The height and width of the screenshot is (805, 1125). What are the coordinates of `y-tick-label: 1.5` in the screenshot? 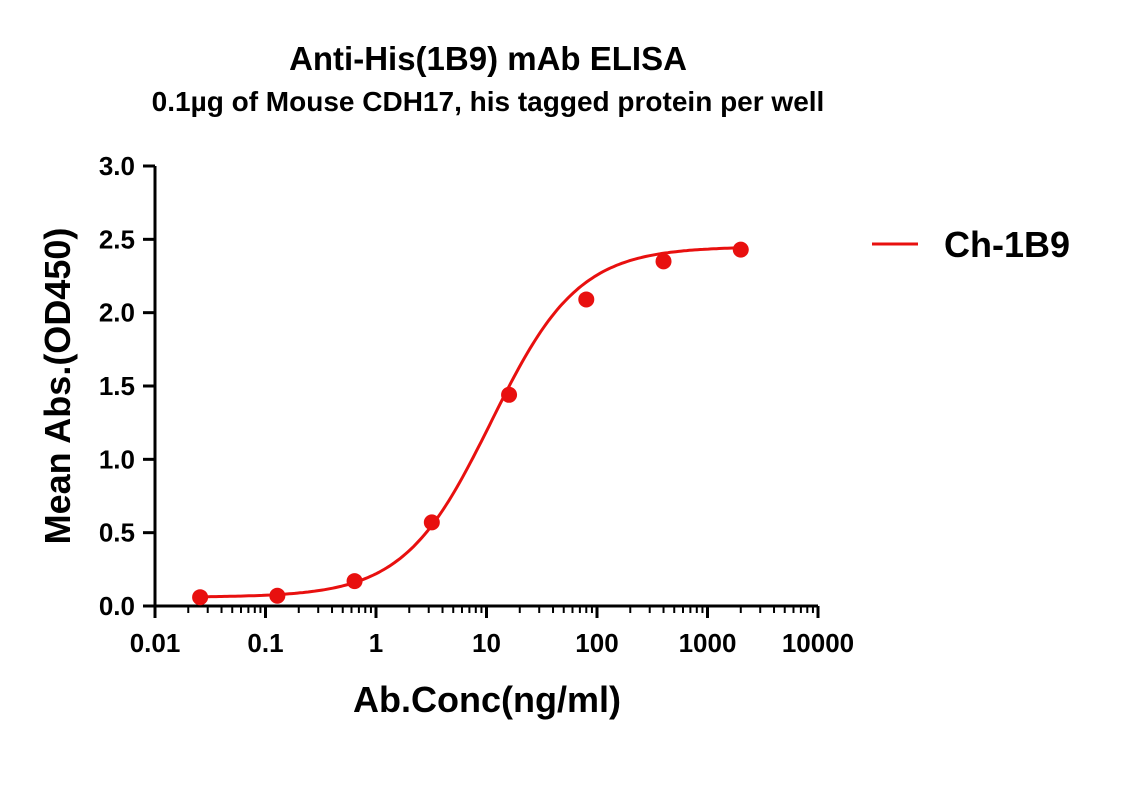 It's located at (117, 386).